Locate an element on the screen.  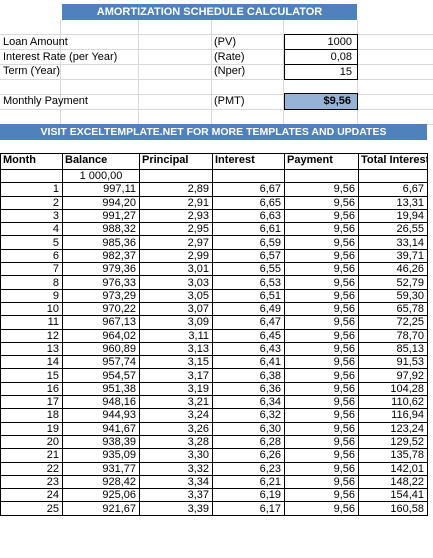
total-interest-cell: 97,92 is located at coordinates (393, 375).